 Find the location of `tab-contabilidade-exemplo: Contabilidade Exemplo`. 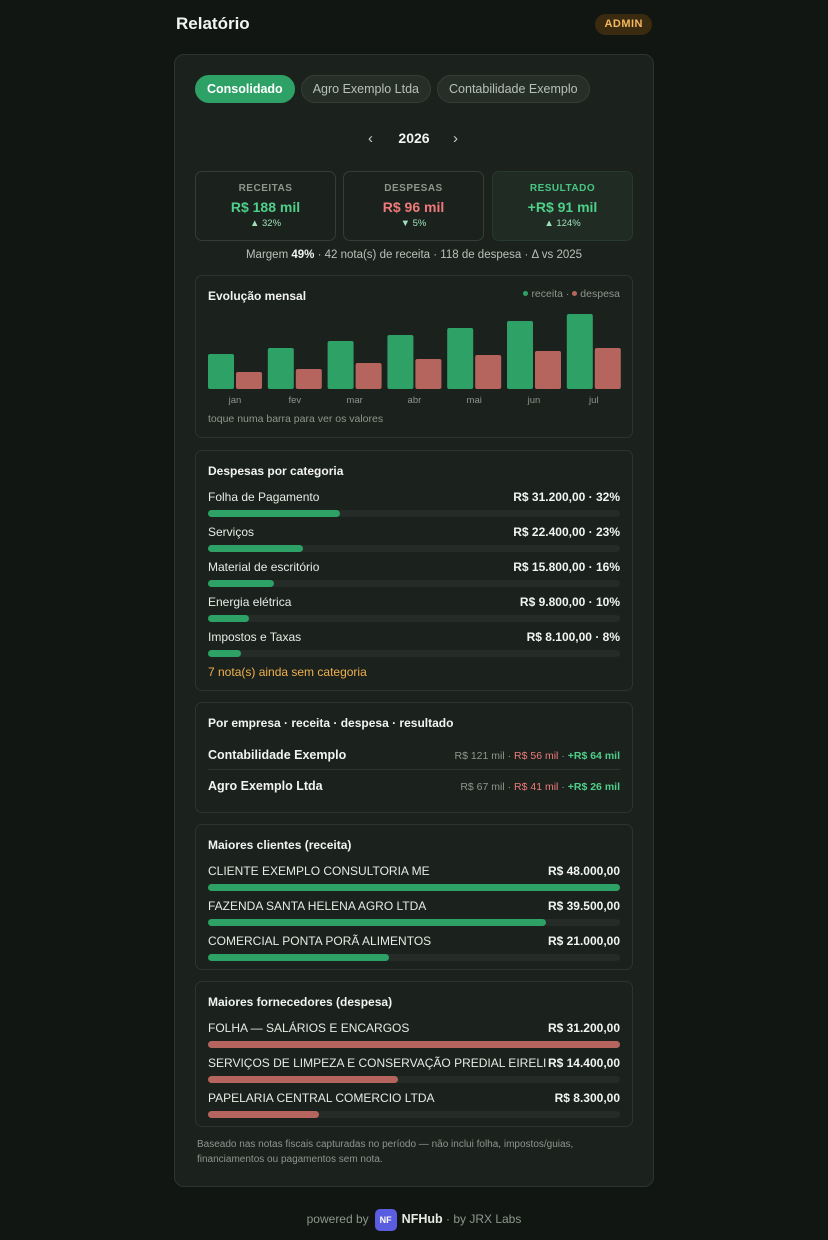

tab-contabilidade-exemplo: Contabilidade Exemplo is located at coordinates (513, 89).